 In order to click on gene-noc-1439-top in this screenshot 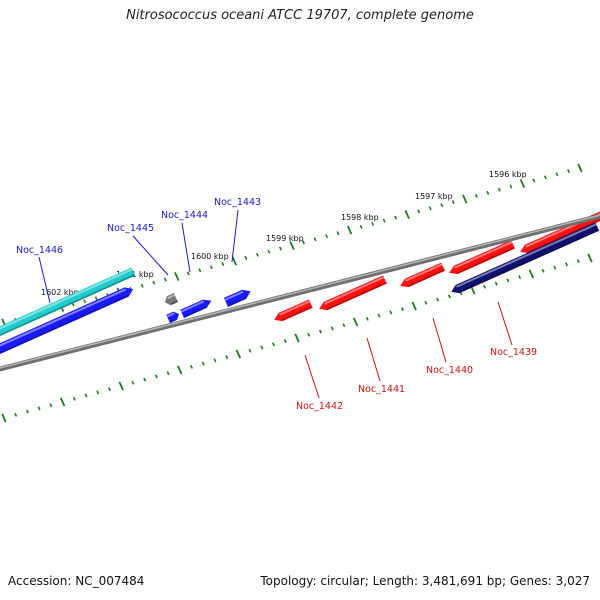, I will do `click(482, 257)`.